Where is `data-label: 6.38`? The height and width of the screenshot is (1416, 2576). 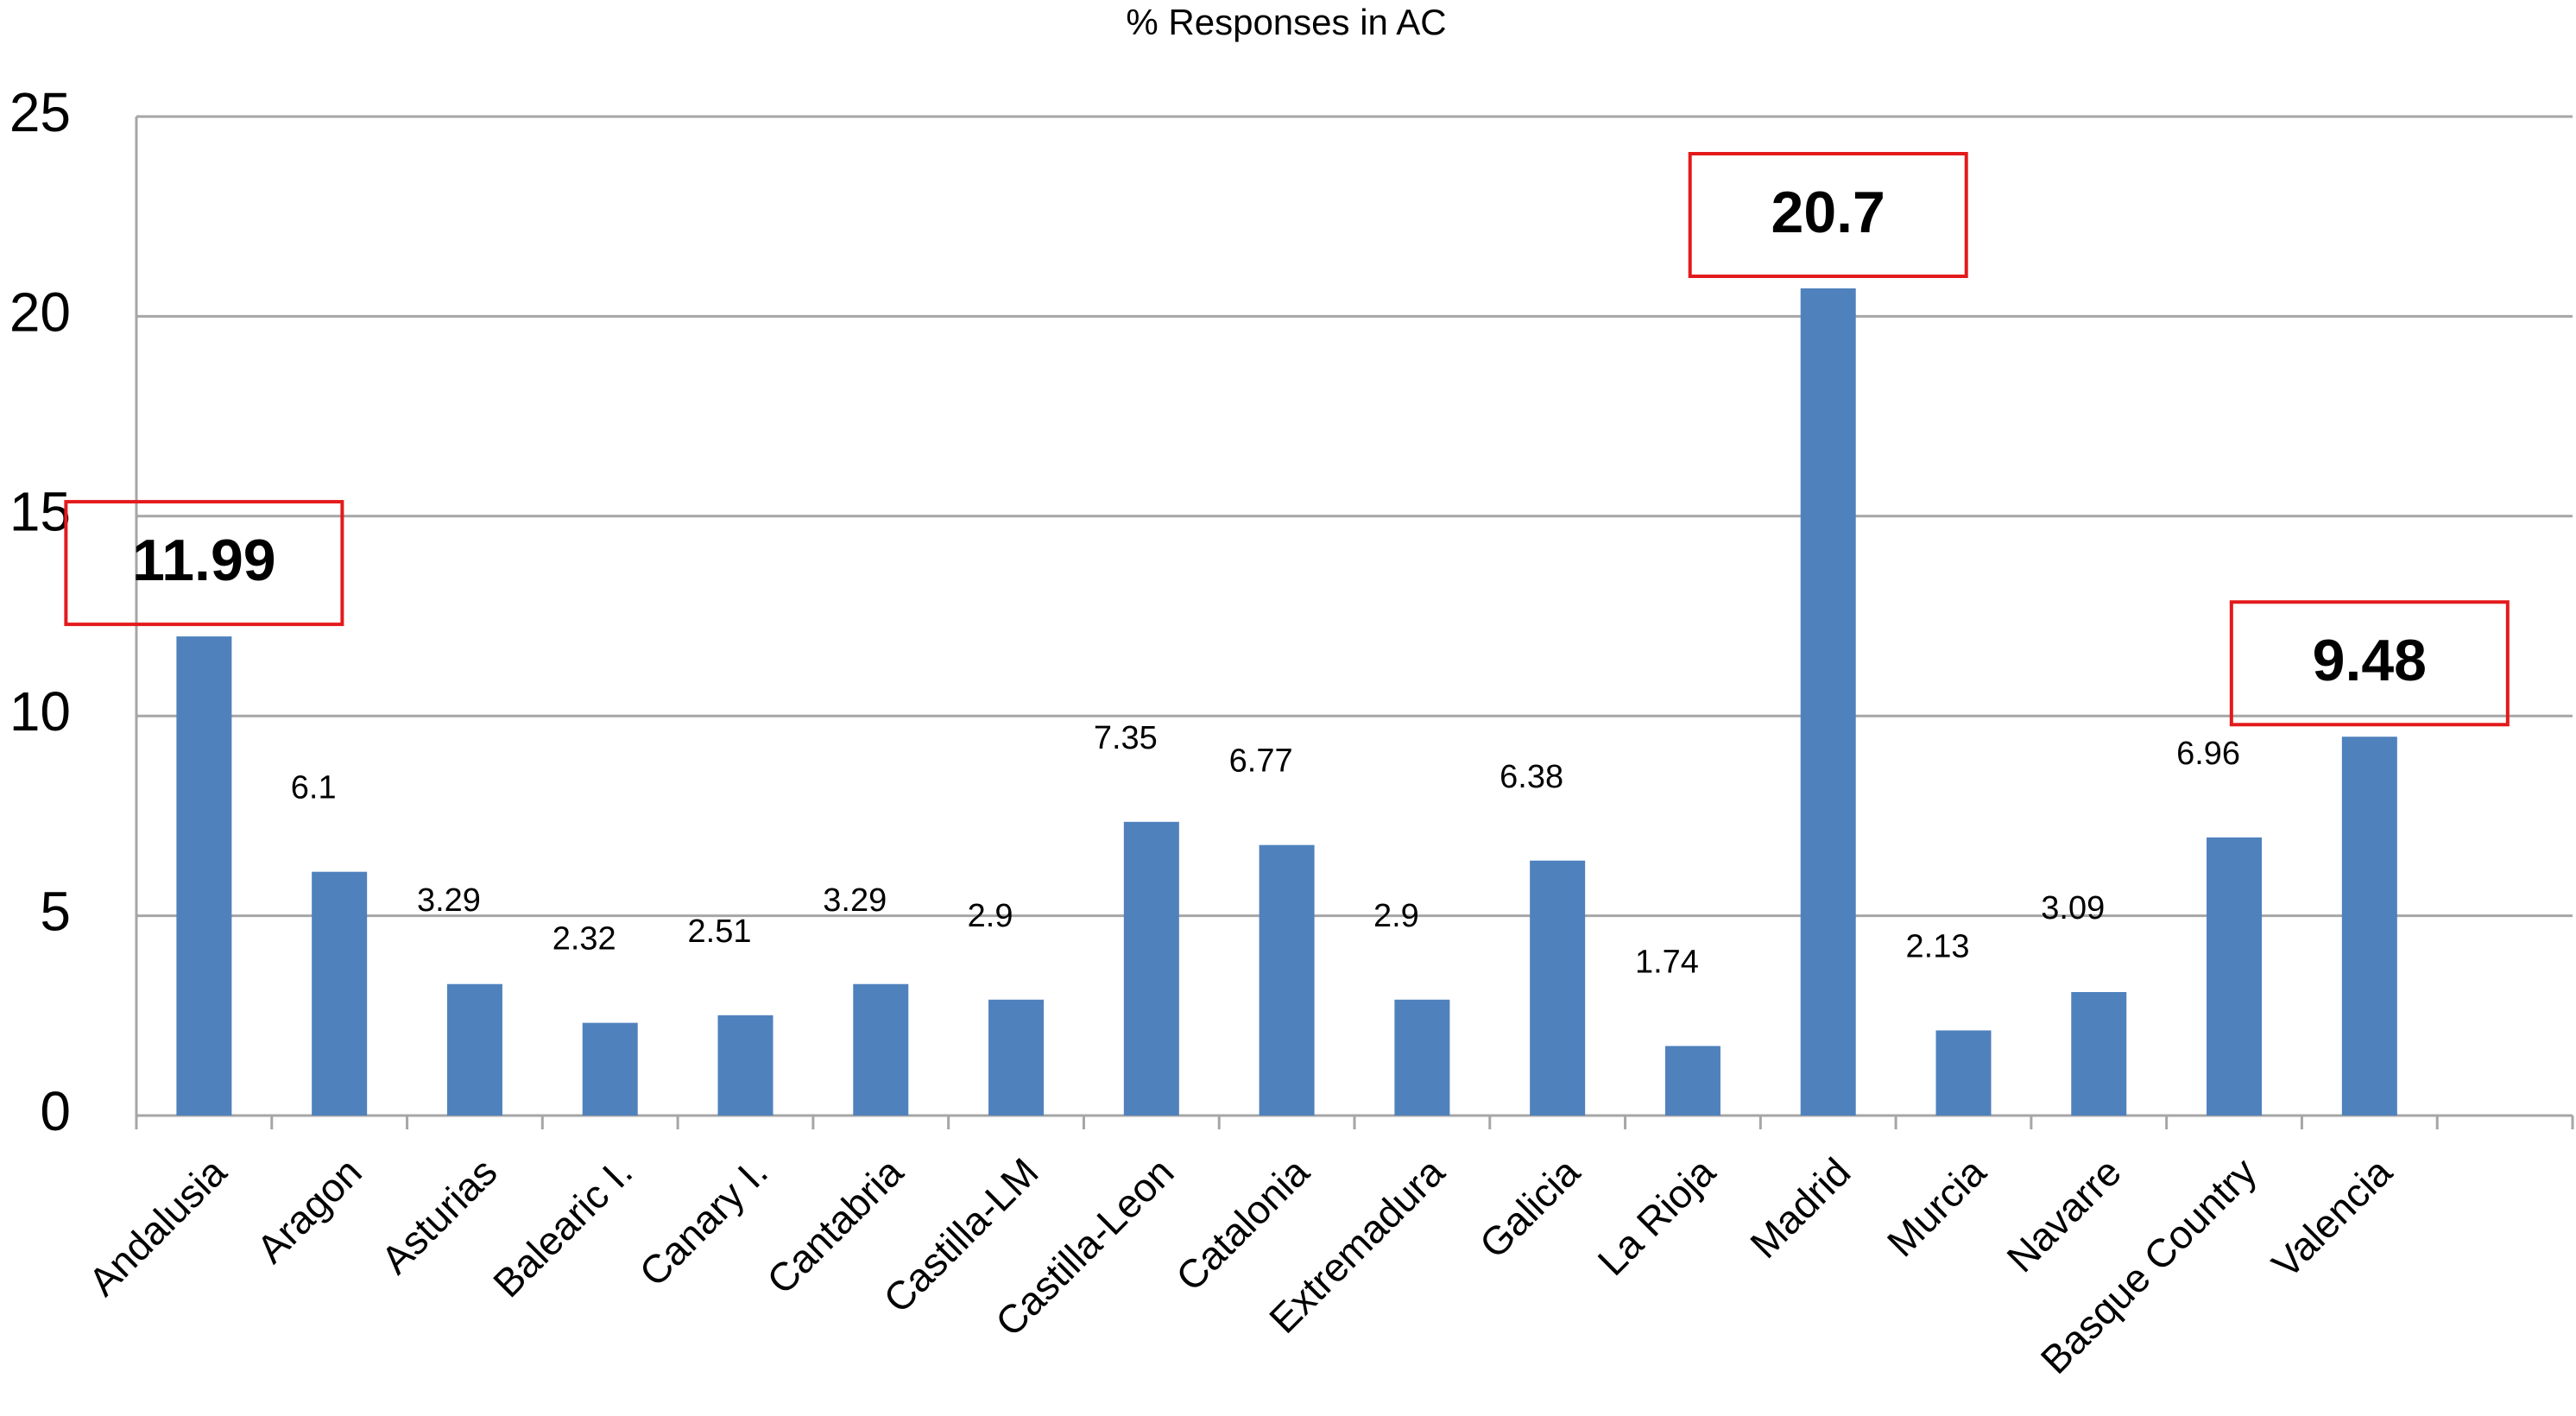 data-label: 6.38 is located at coordinates (1531, 777).